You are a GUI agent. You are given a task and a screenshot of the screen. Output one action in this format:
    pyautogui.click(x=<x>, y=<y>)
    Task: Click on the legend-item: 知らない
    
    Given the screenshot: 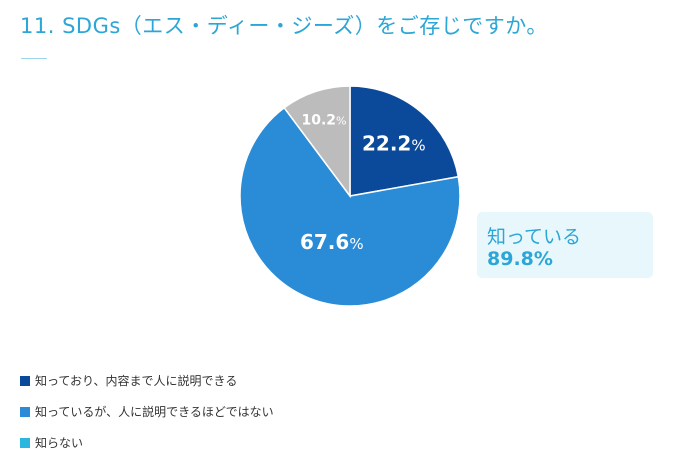 What is the action you would take?
    pyautogui.click(x=51, y=442)
    